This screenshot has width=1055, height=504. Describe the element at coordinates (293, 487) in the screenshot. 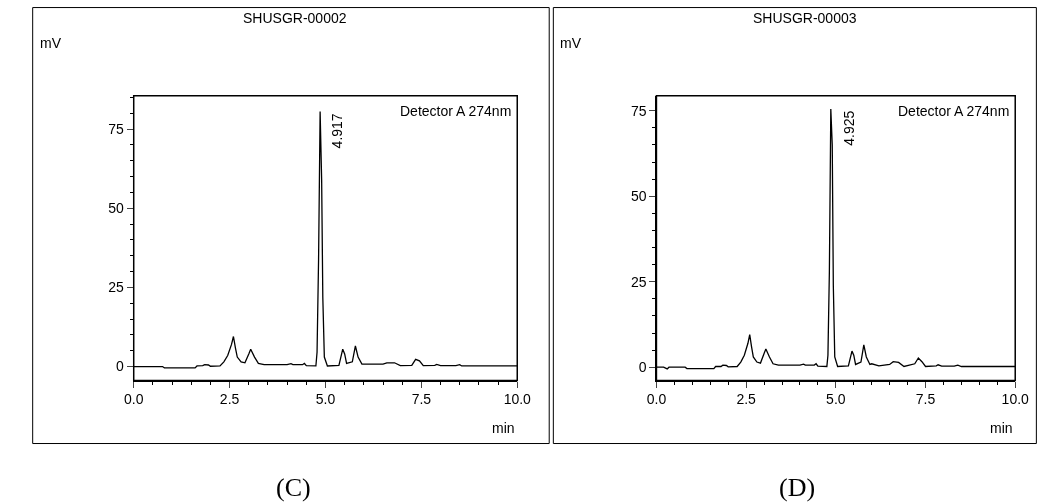

I see `text: (C)` at that location.